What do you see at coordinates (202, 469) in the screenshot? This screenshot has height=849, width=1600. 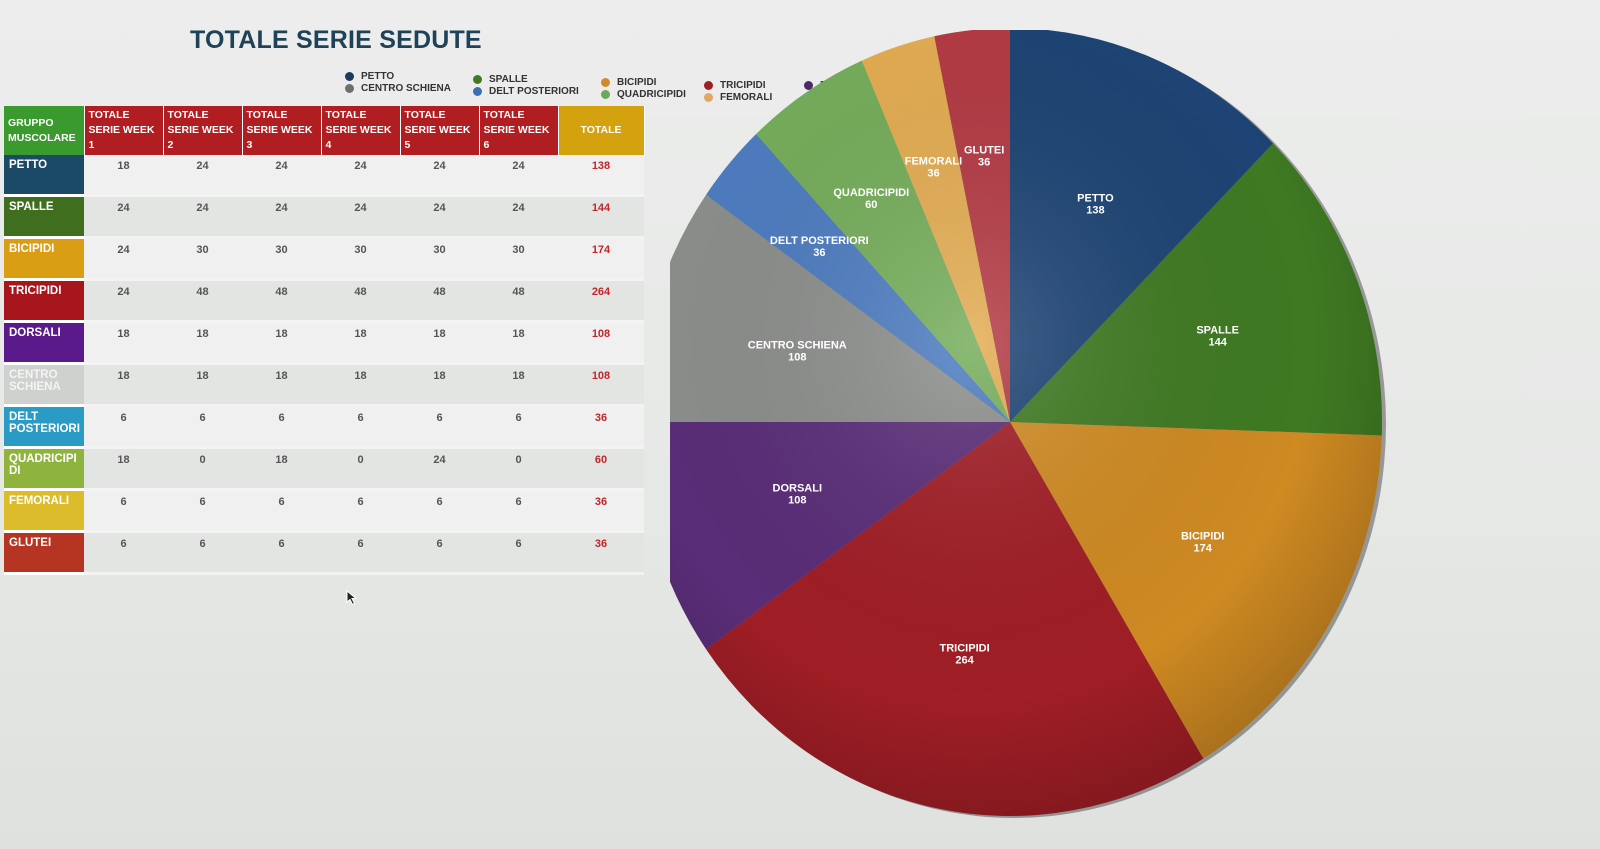 I see `week-2-cell: 0` at bounding box center [202, 469].